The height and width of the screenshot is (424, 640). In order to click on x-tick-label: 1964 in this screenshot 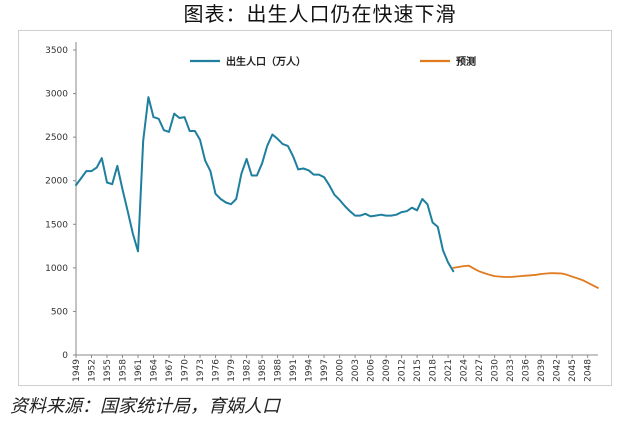, I will do `click(155, 370)`.